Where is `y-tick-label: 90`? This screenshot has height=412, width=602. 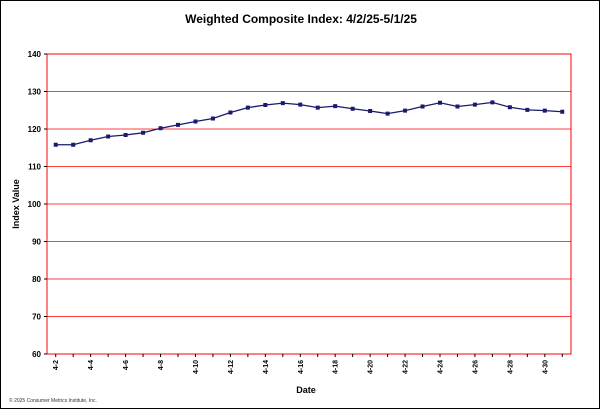
y-tick-label: 90 is located at coordinates (36, 242).